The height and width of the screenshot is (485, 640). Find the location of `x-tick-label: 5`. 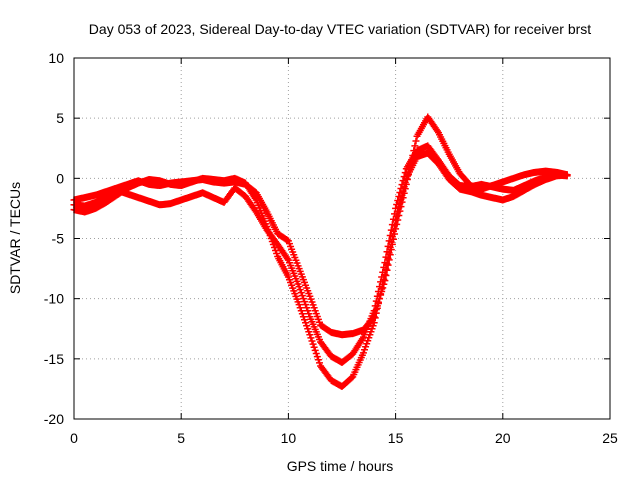

x-tick-label: 5 is located at coordinates (181, 438).